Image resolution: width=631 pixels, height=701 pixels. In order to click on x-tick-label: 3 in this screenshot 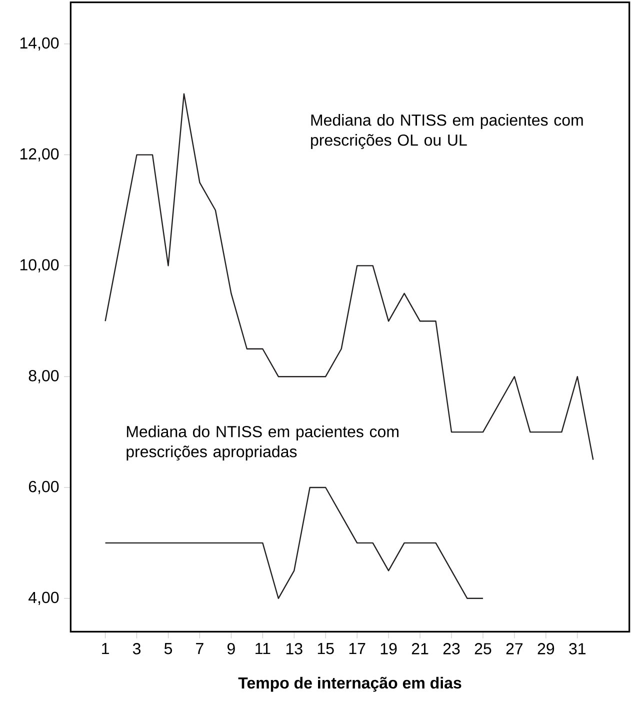, I will do `click(136, 648)`.